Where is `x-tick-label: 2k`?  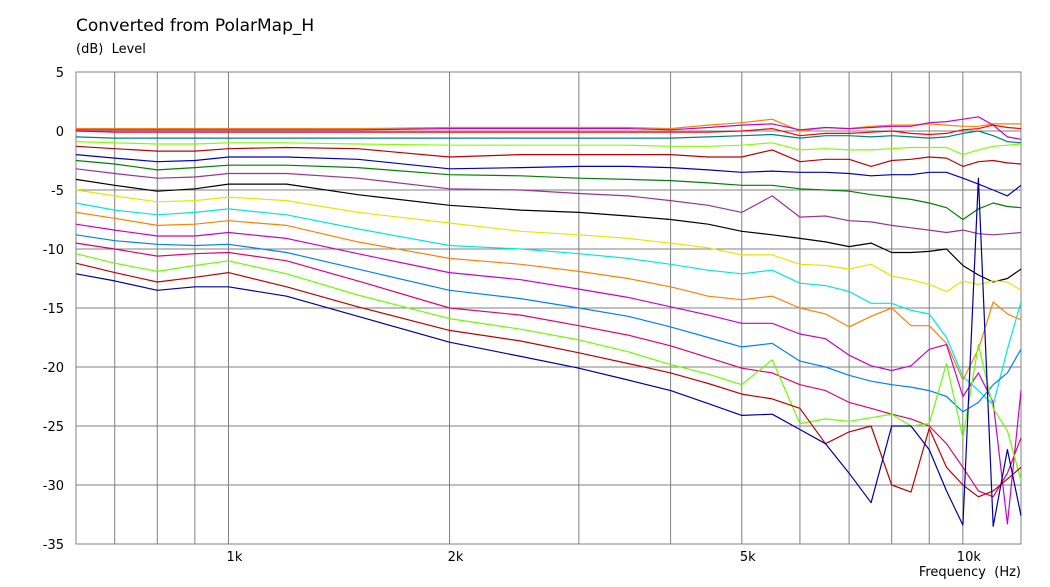
x-tick-label: 2k is located at coordinates (456, 557).